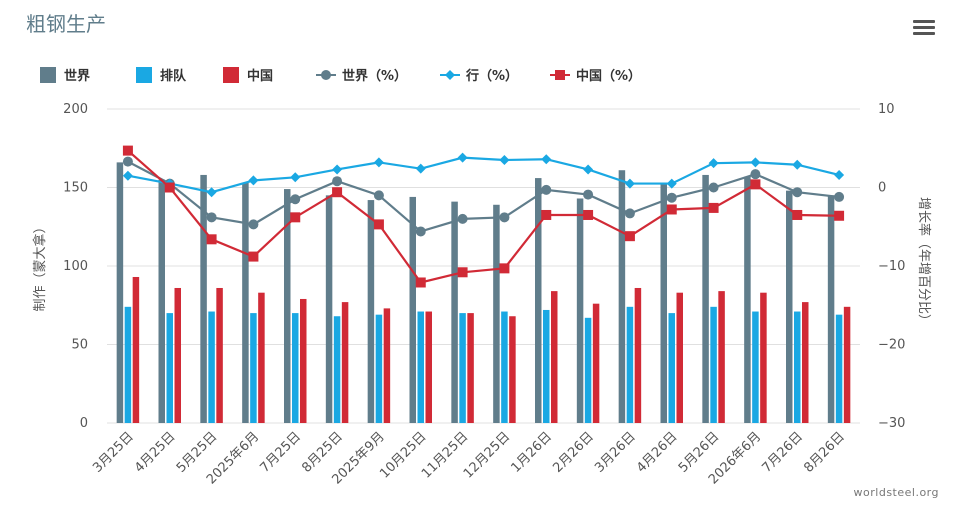 The height and width of the screenshot is (515, 963). Describe the element at coordinates (487, 455) in the screenshot. I see `x-tick-label: 12月25日` at that location.